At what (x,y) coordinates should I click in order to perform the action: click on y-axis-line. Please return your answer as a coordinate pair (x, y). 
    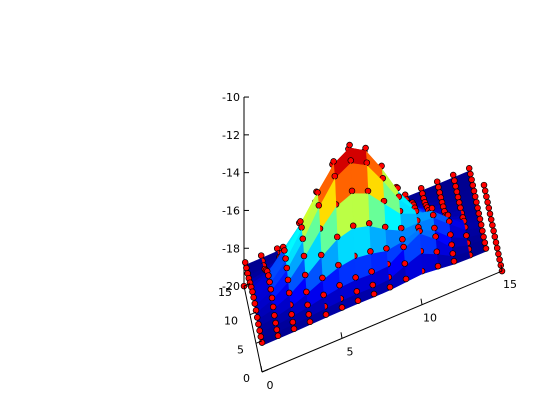
    Looking at the image, I should click on (253, 329).